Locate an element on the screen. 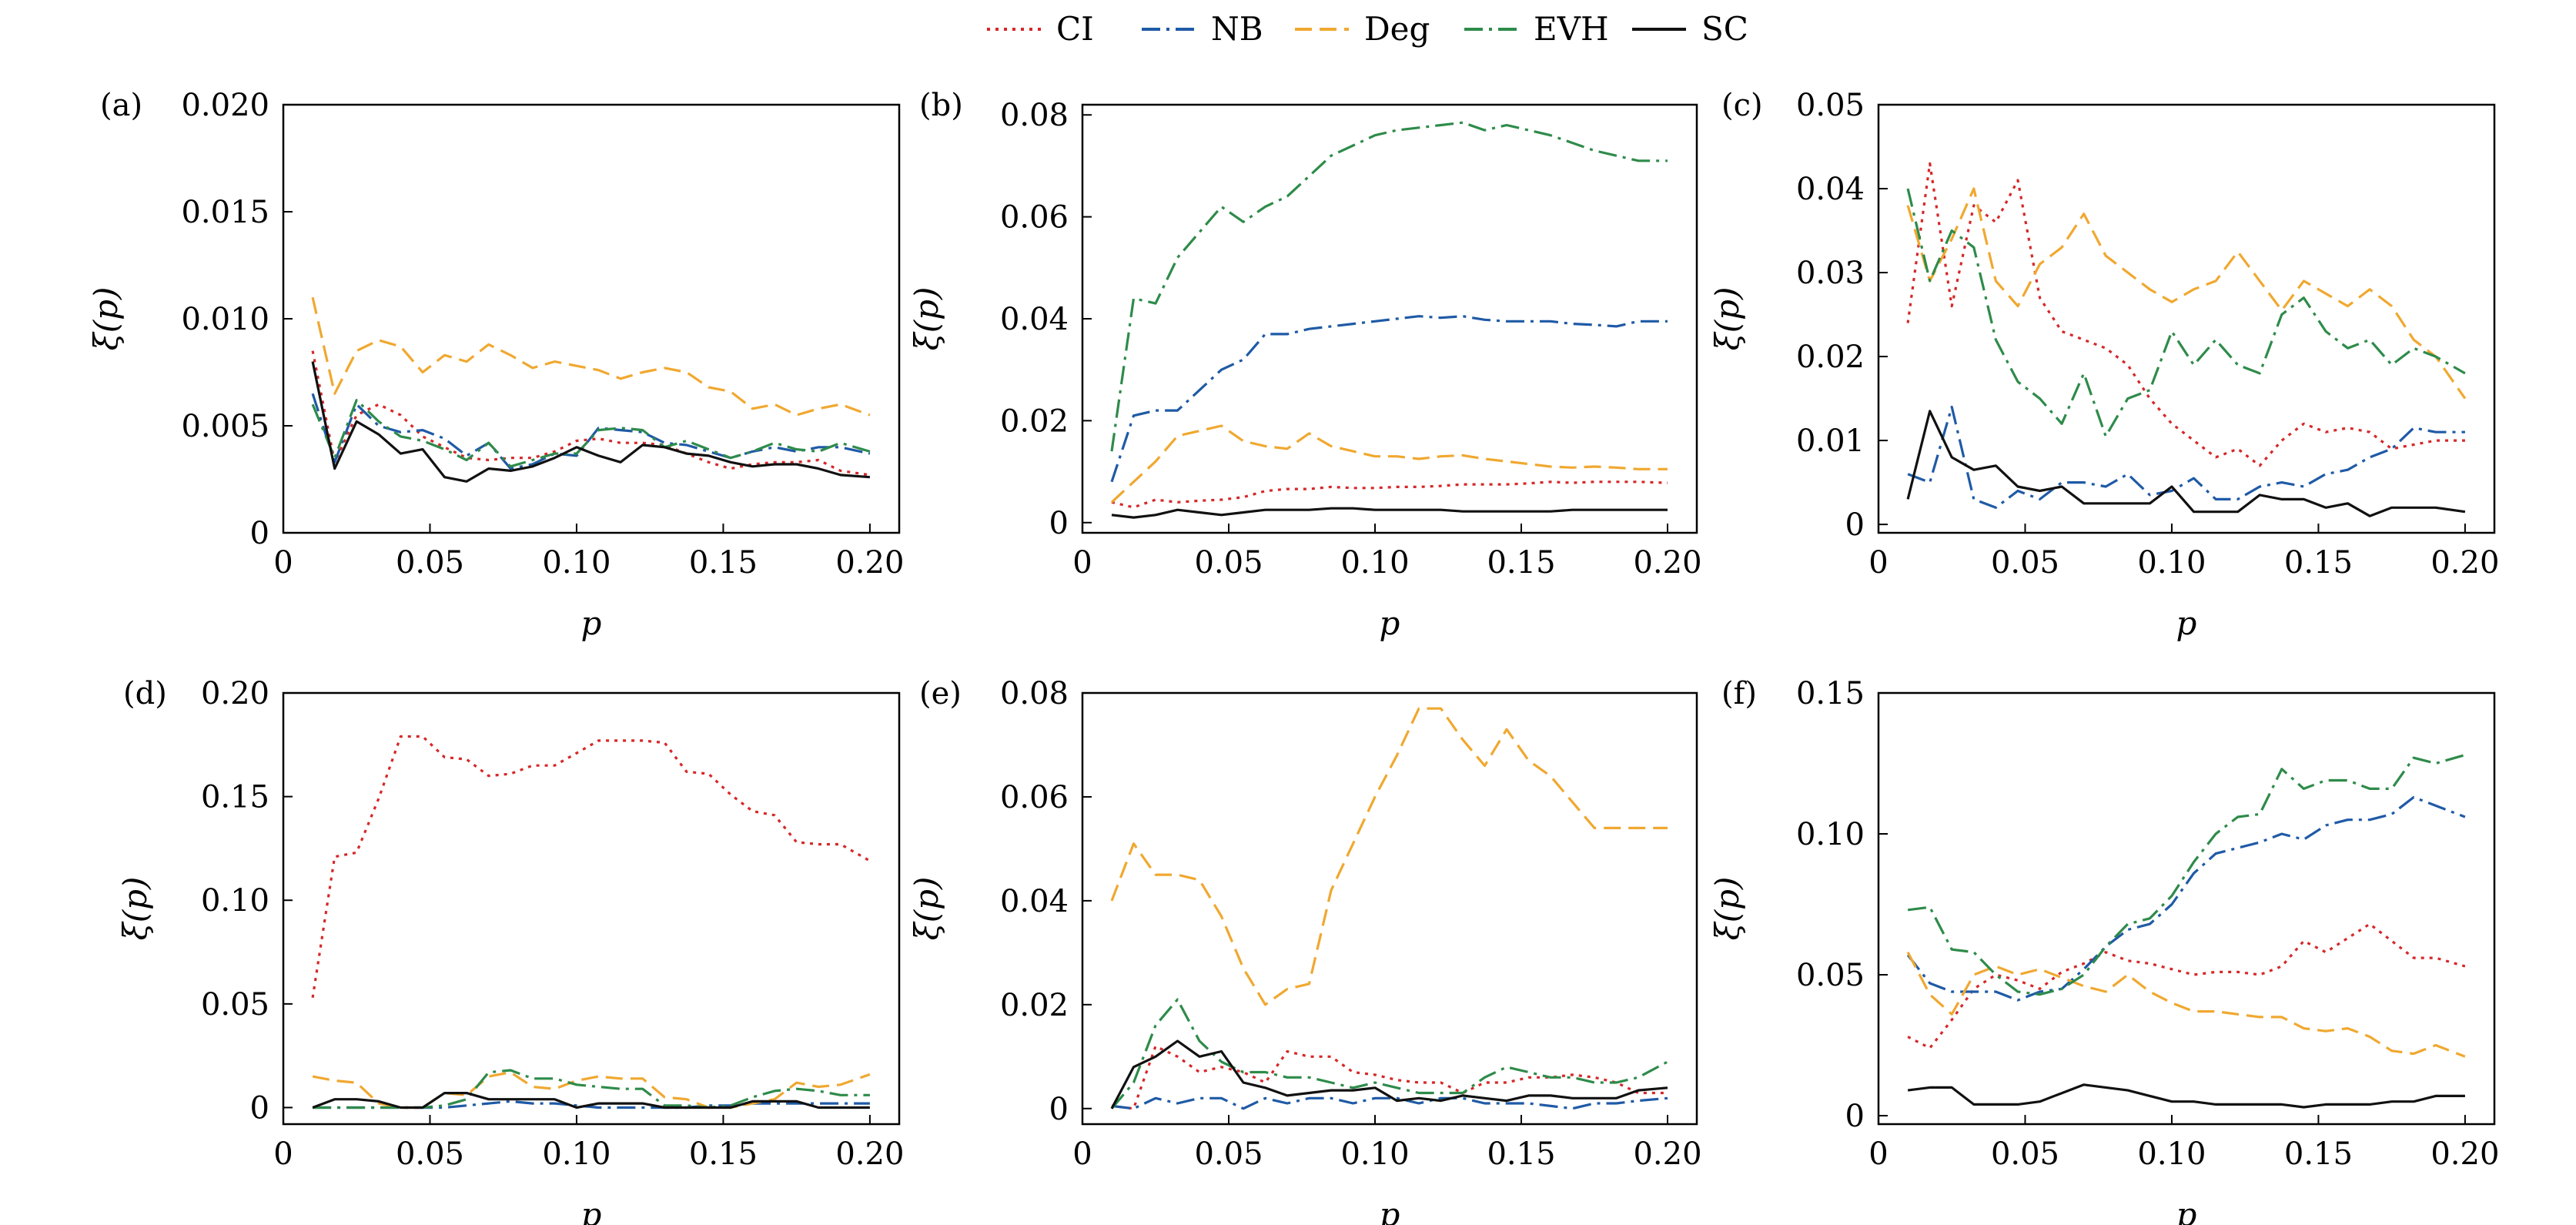 Image resolution: width=2576 pixels, height=1225 pixels. panel-f-xtick-label: 0.20 is located at coordinates (2464, 1154).